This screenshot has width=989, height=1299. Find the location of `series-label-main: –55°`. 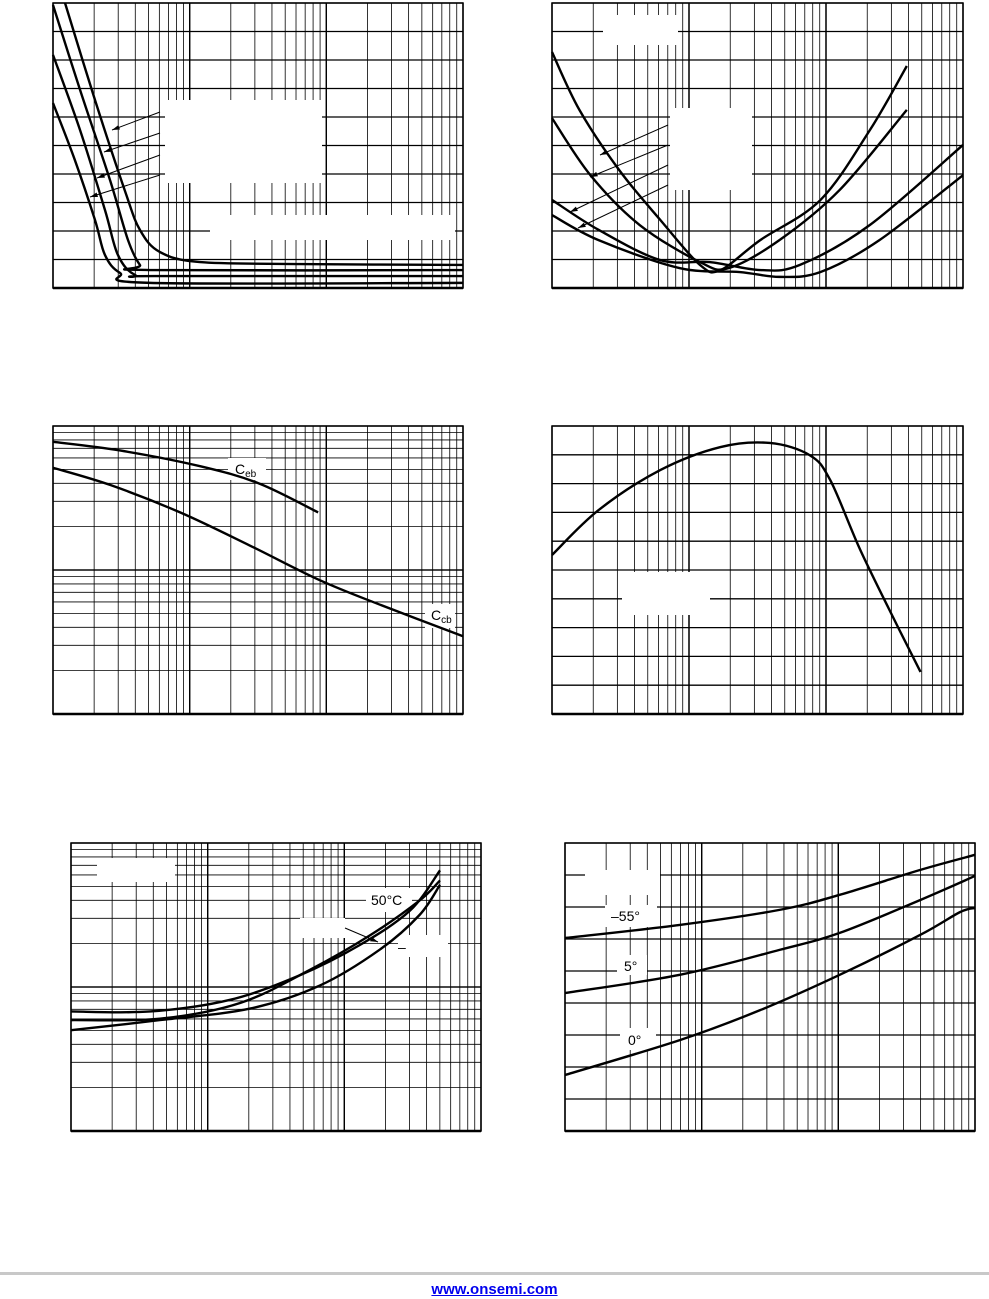

series-label-main: –55° is located at coordinates (625, 916).